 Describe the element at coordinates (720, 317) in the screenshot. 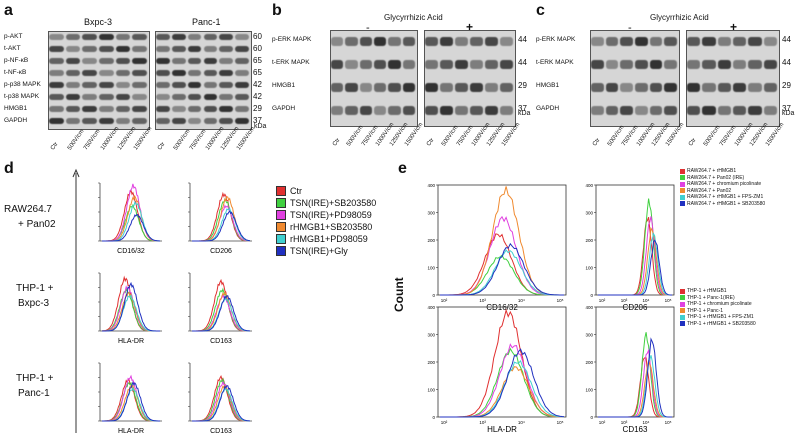

I see `e-legend-label: THP-1 + rHMGB1 + FPS-ZM1` at that location.